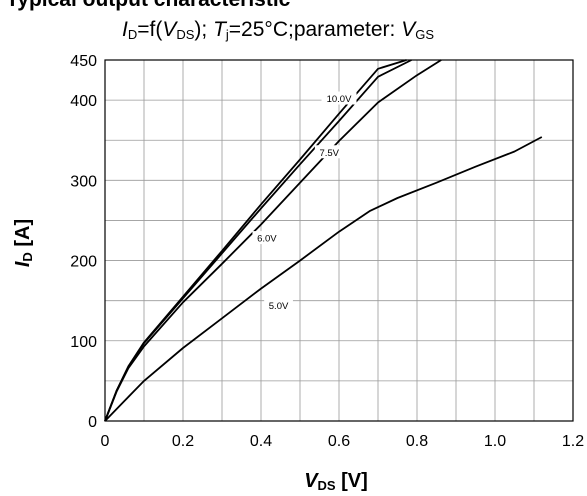 Image resolution: width=587 pixels, height=496 pixels. I want to click on x-axis-subscript: DS, so click(327, 485).